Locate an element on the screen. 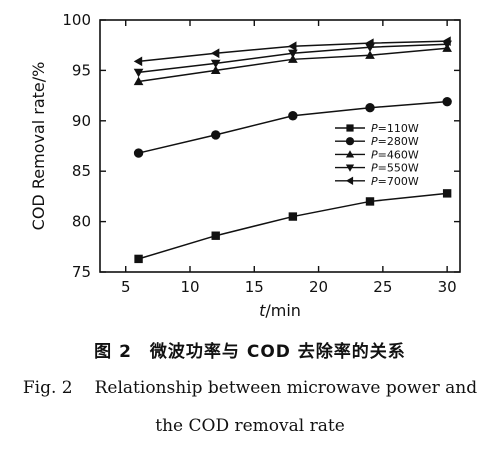 This screenshot has width=500, height=450. legend-label-4: P=550W is located at coordinates (395, 168).